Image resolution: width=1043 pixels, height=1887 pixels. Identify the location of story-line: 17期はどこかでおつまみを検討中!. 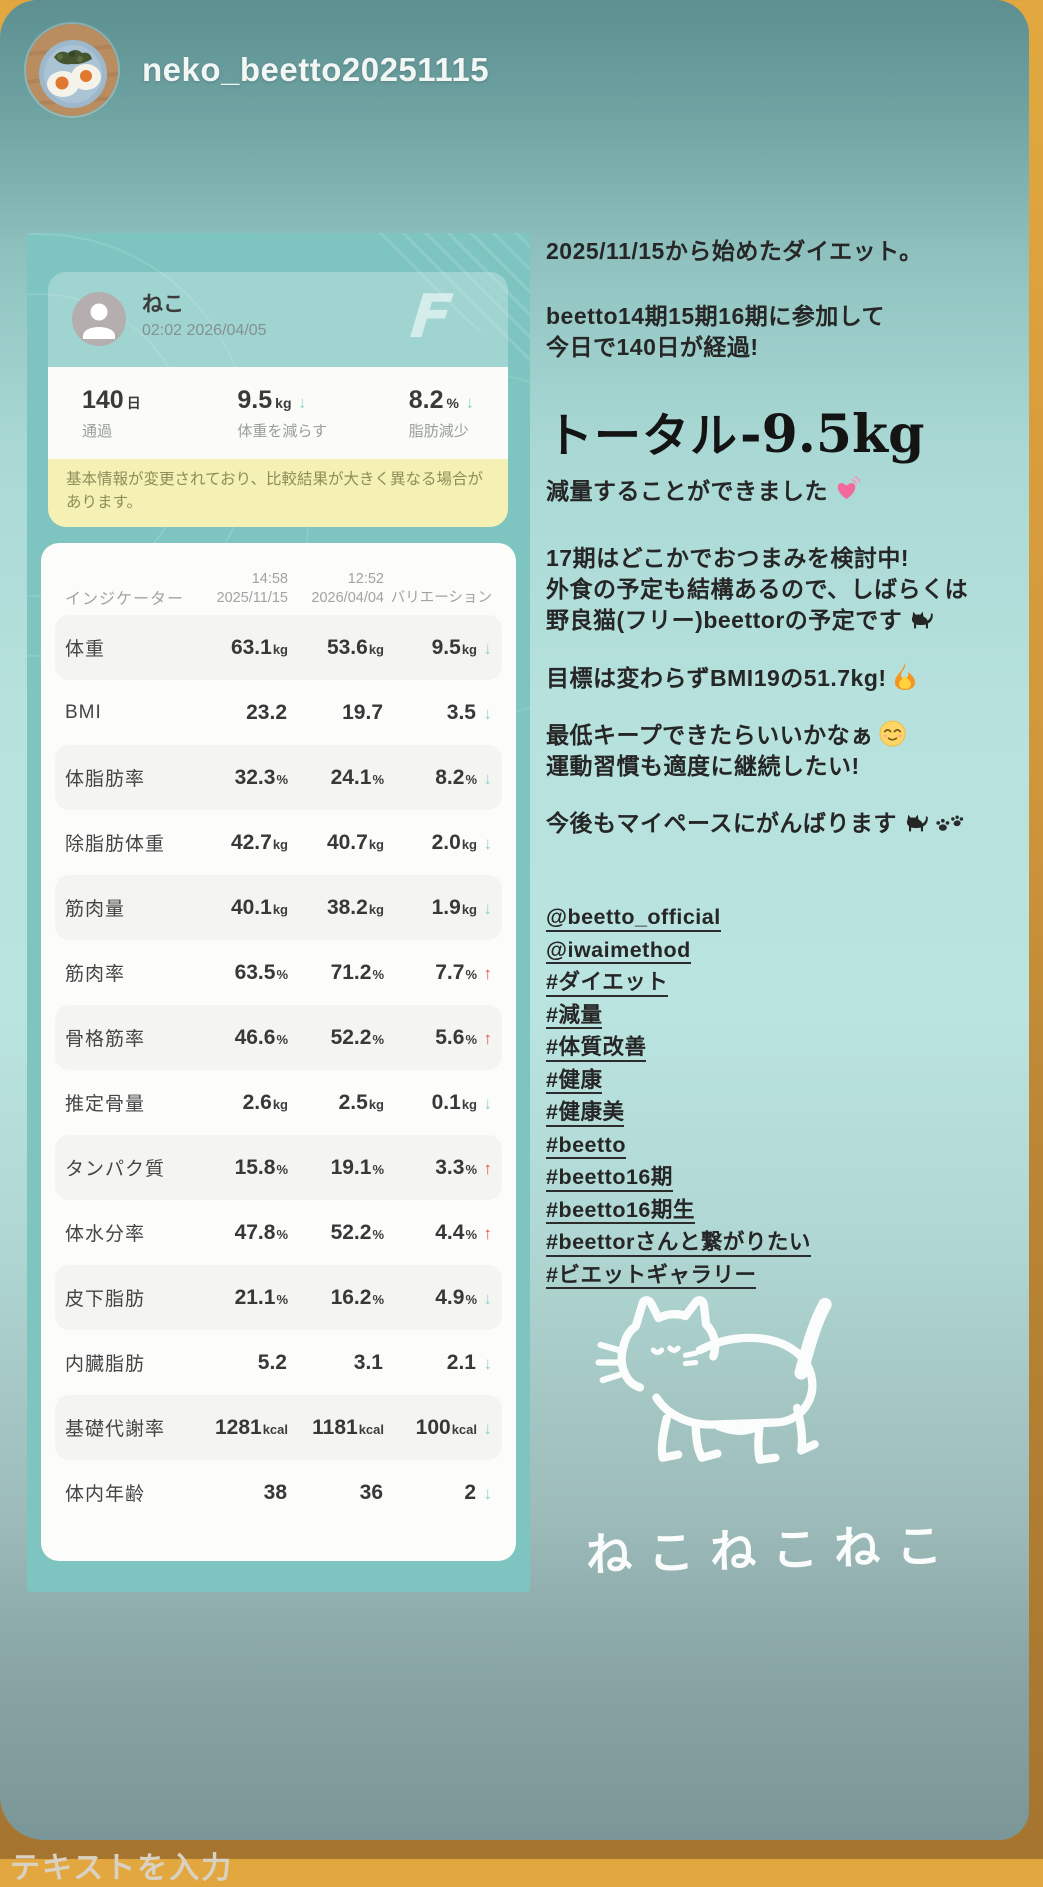
(728, 558).